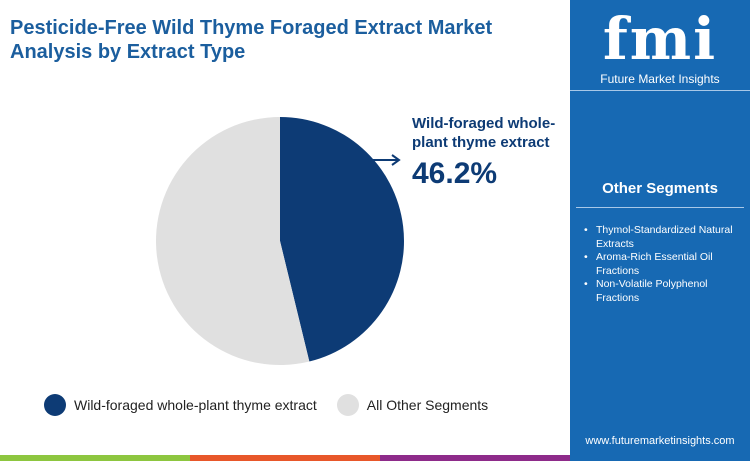 The image size is (750, 461). Describe the element at coordinates (455, 173) in the screenshot. I see `callout-value: 46.2%` at that location.